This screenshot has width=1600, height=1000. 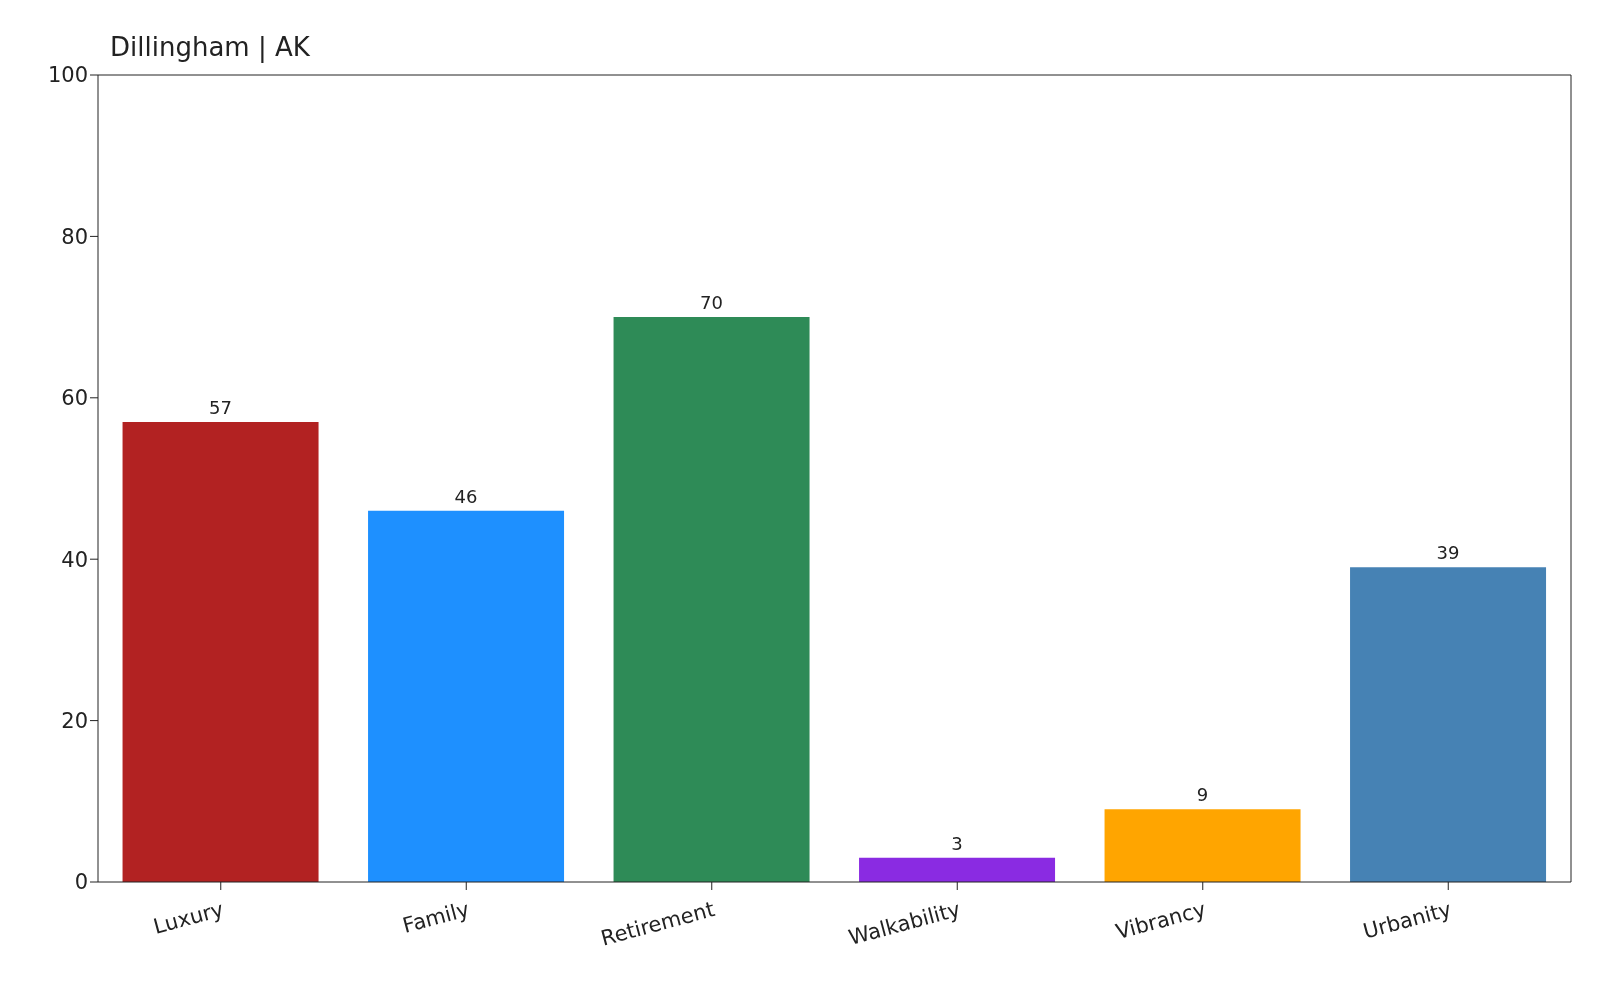 What do you see at coordinates (711, 303) in the screenshot?
I see `data-label: 70` at bounding box center [711, 303].